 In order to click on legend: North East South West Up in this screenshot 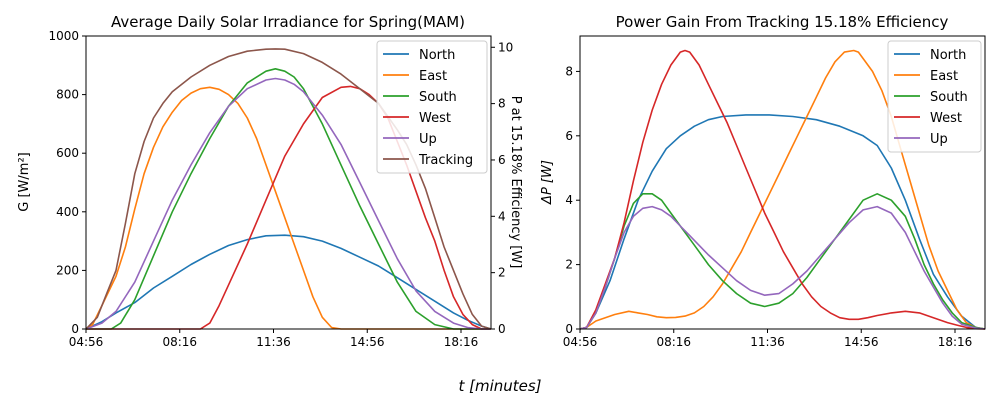, I will do `click(934, 96)`.